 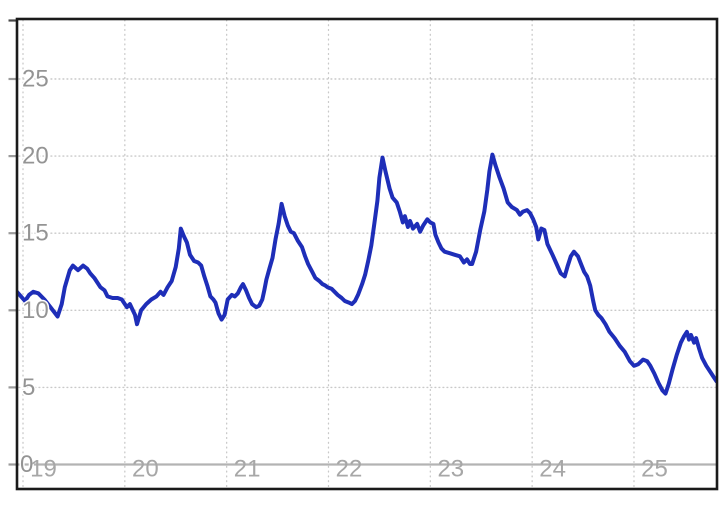 I want to click on x-axis-tick-label: 19, so click(x=43, y=469).